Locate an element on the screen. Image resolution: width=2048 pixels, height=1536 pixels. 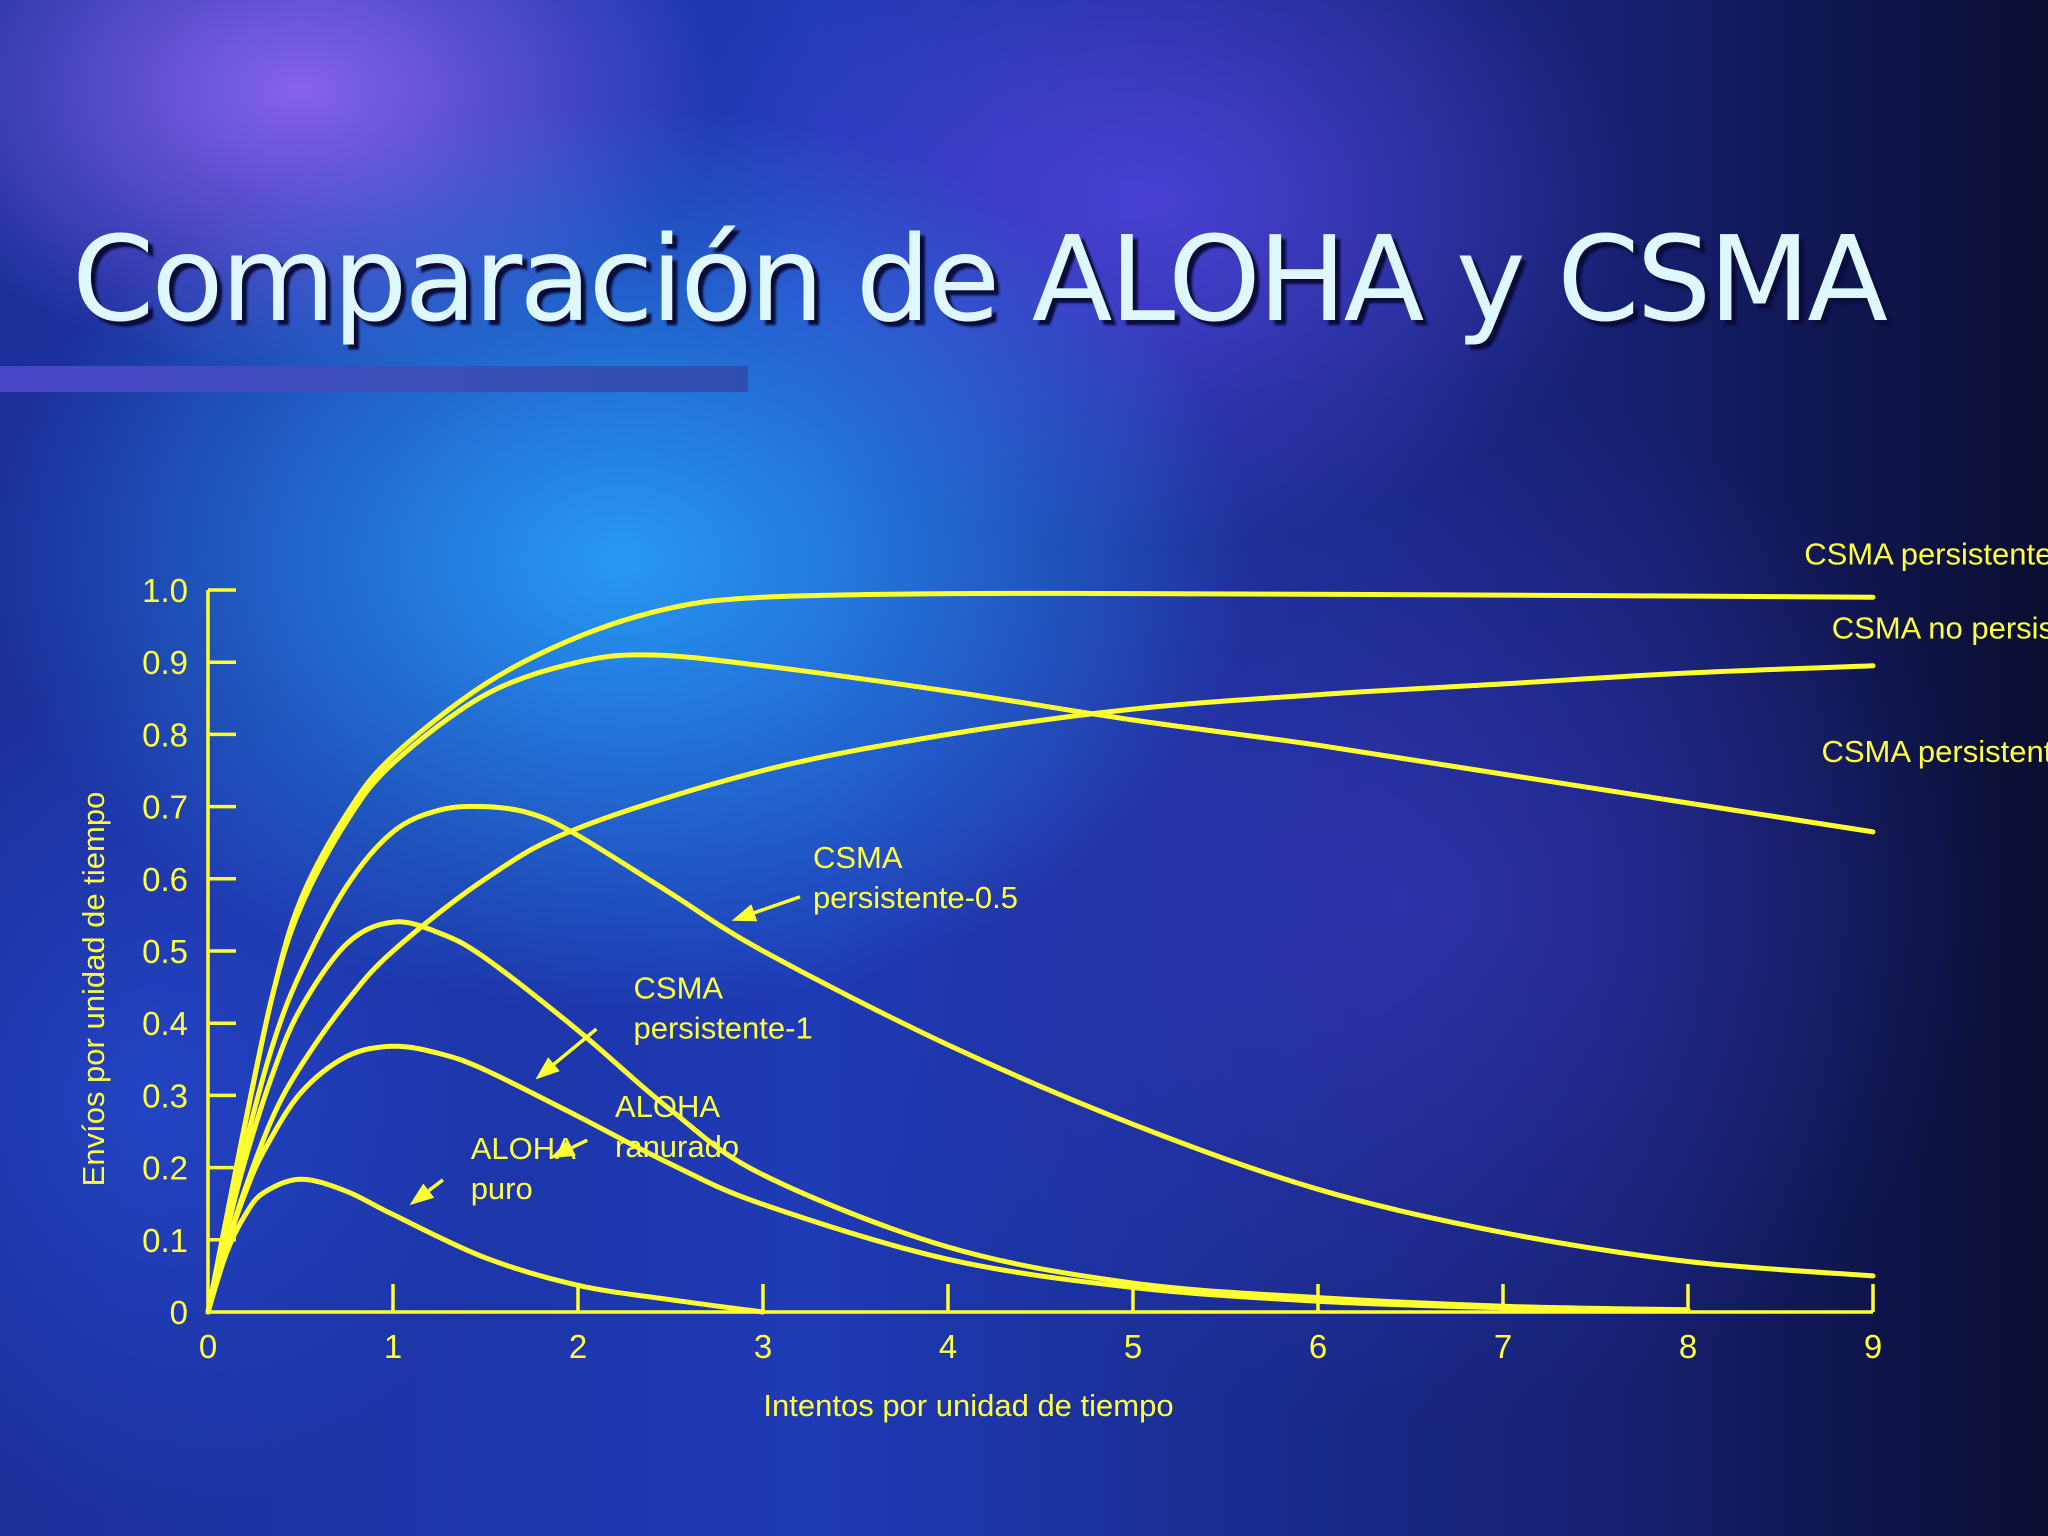
x-tick-label: 8 is located at coordinates (1688, 1346).